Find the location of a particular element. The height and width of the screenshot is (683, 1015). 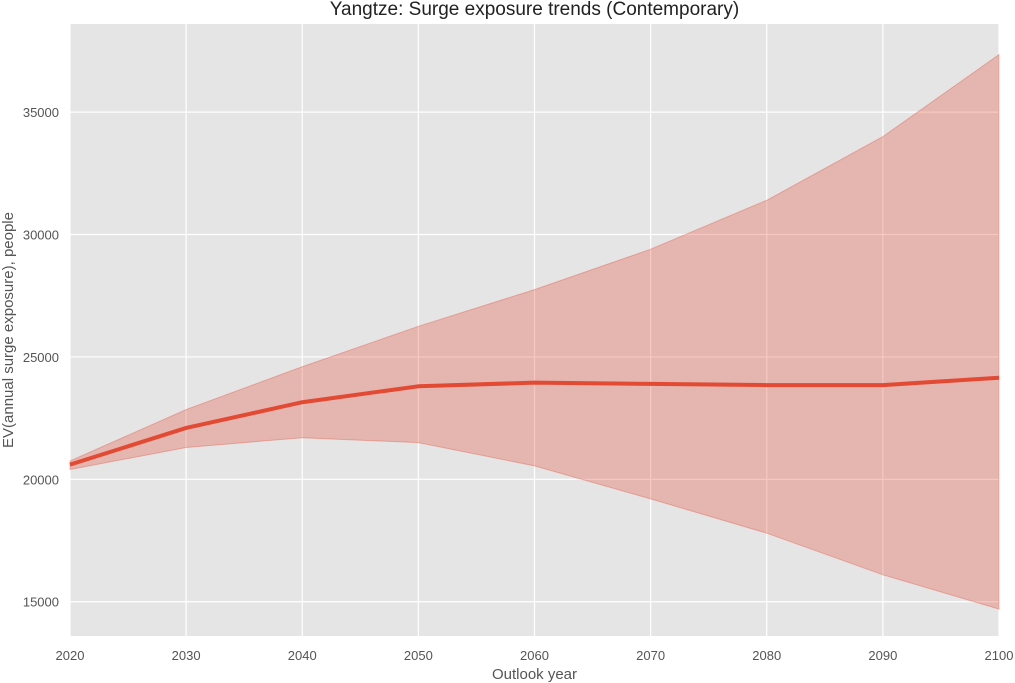

y-tick-label: 35000 is located at coordinates (41, 112).